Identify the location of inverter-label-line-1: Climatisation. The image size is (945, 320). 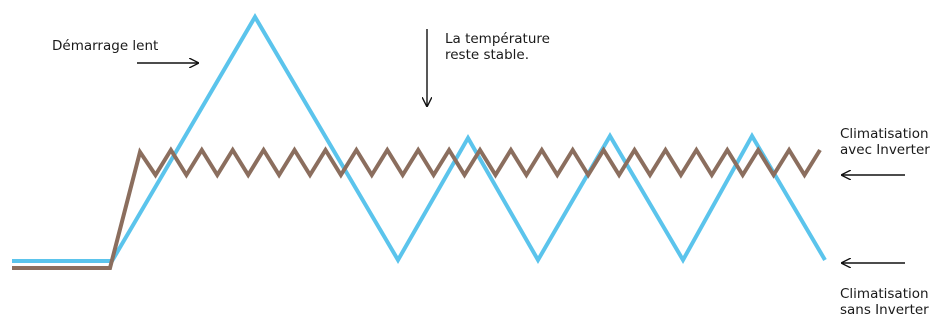
(884, 134).